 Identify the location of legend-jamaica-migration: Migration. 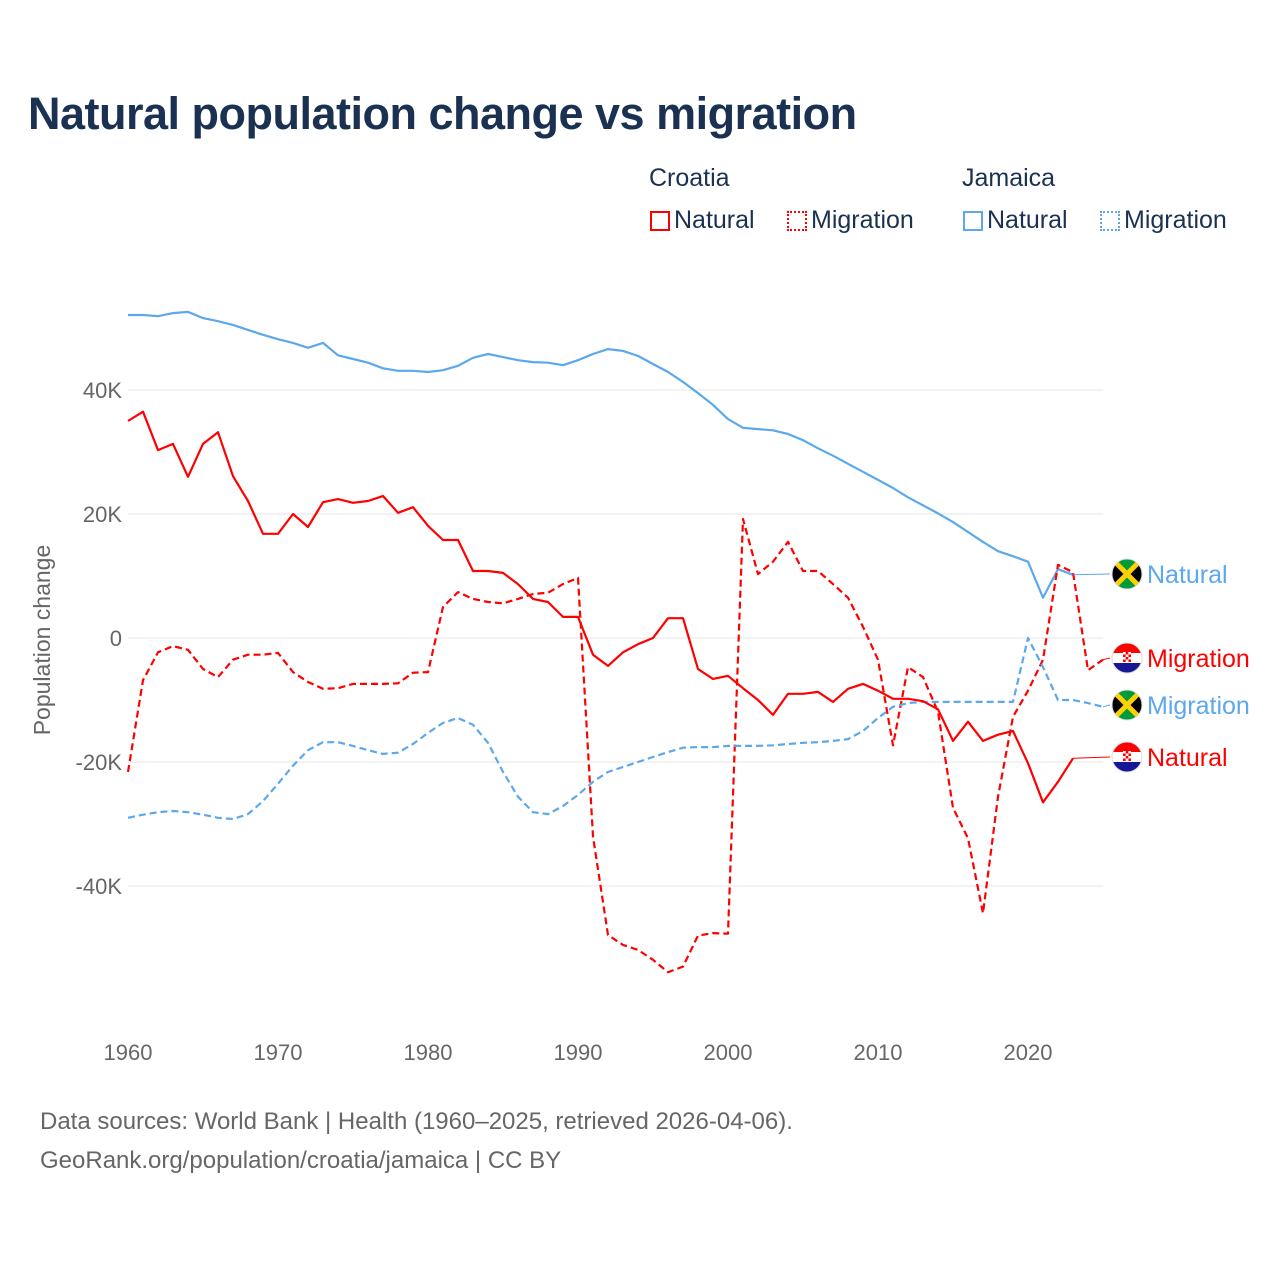
(1163, 220).